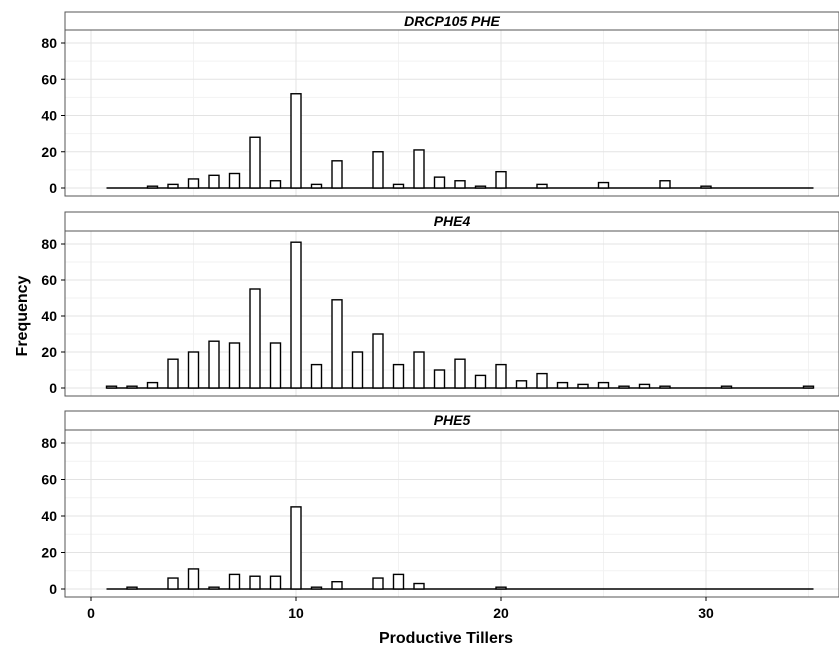 The width and height of the screenshot is (839, 650). I want to click on facet-title: PHE5, so click(452, 420).